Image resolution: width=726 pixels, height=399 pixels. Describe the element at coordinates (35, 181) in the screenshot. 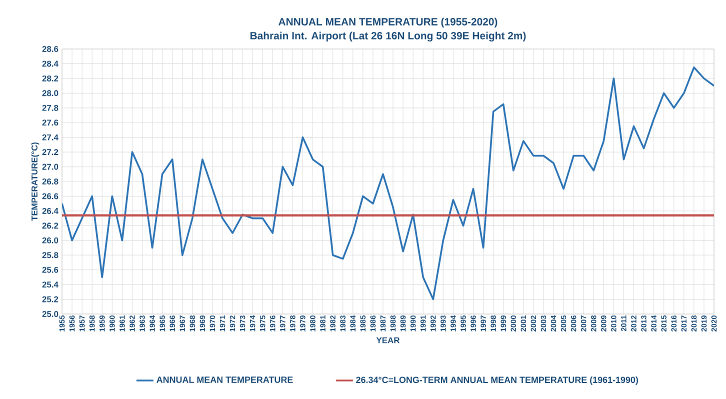

I see `y-axis-title: TEMPERATURE(°C)` at that location.